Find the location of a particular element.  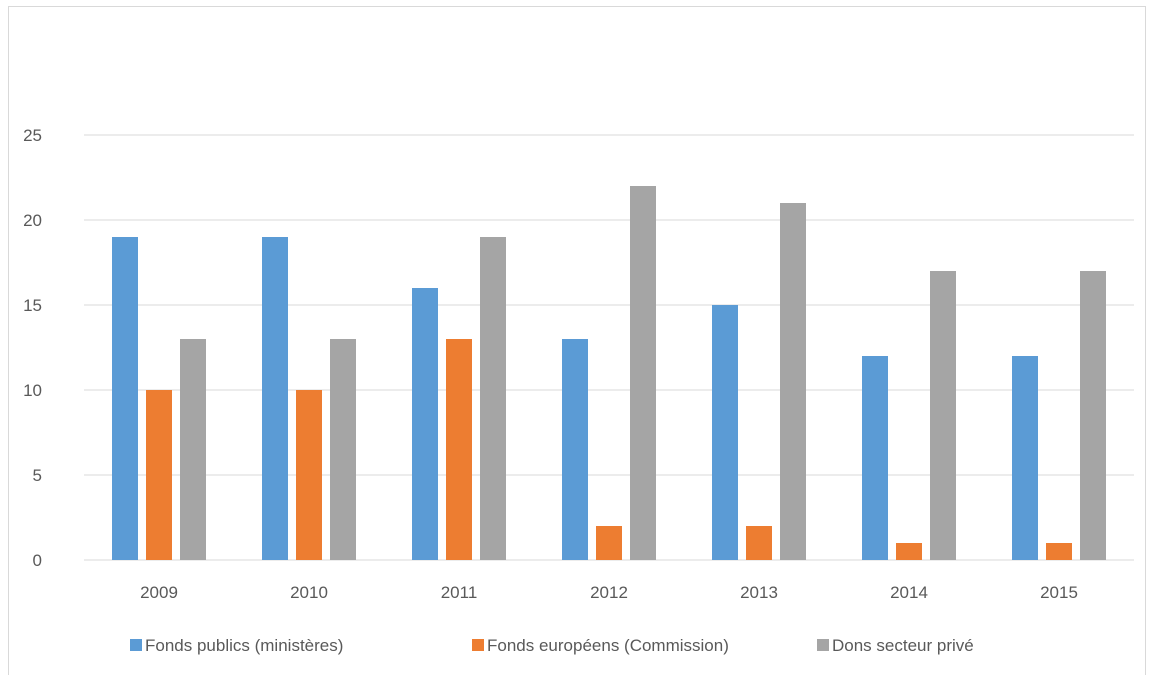

x-axis-ticks: 2009 2010 2011 2012 2013 2014 2015 is located at coordinates (609, 592).